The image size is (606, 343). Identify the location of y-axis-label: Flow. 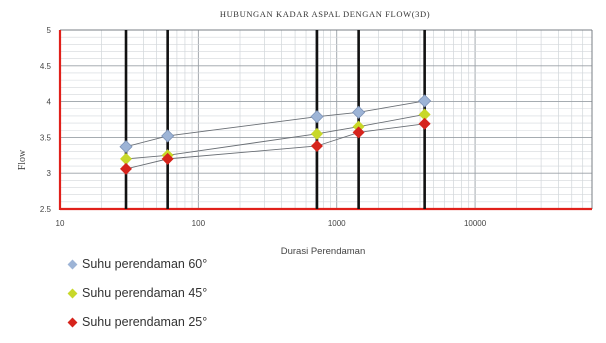
(22, 159).